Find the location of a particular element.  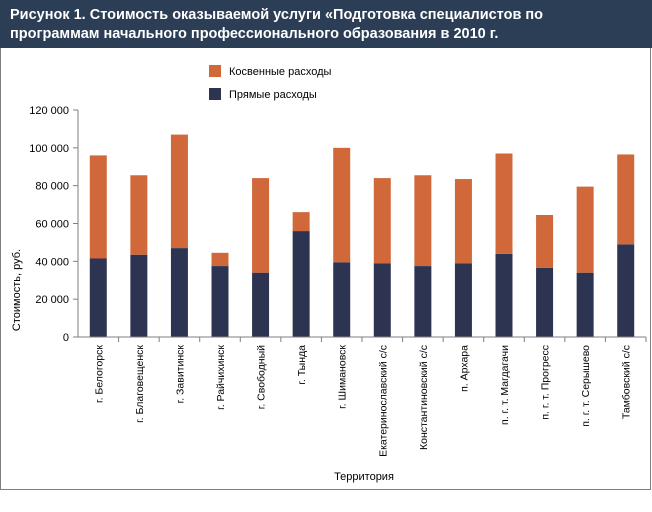

legend-label: Косвенные расходы is located at coordinates (280, 72).